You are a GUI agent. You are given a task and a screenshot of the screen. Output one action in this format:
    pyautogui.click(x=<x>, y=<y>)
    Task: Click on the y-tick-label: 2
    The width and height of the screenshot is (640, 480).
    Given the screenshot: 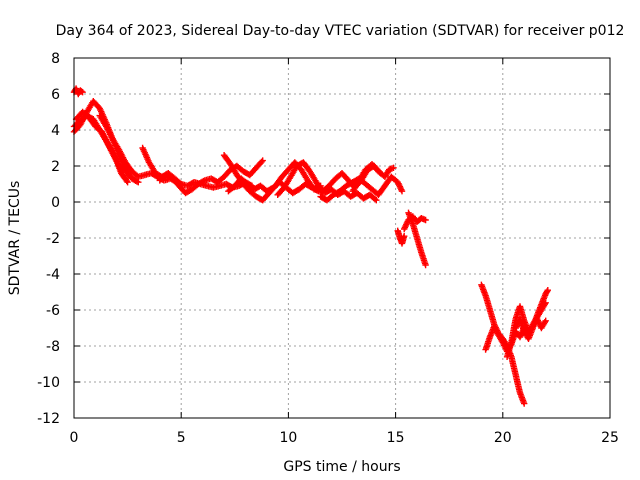 What is the action you would take?
    pyautogui.click(x=55, y=167)
    